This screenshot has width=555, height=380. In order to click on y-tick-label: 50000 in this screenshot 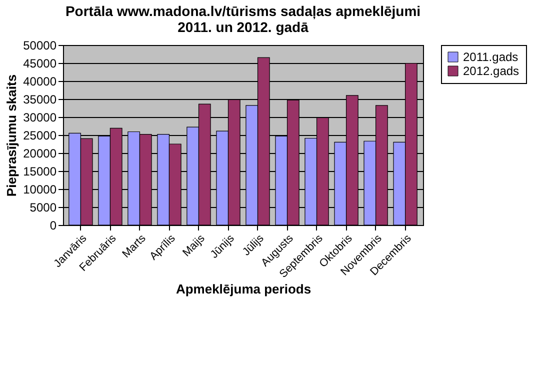, I will do `click(40, 45)`.